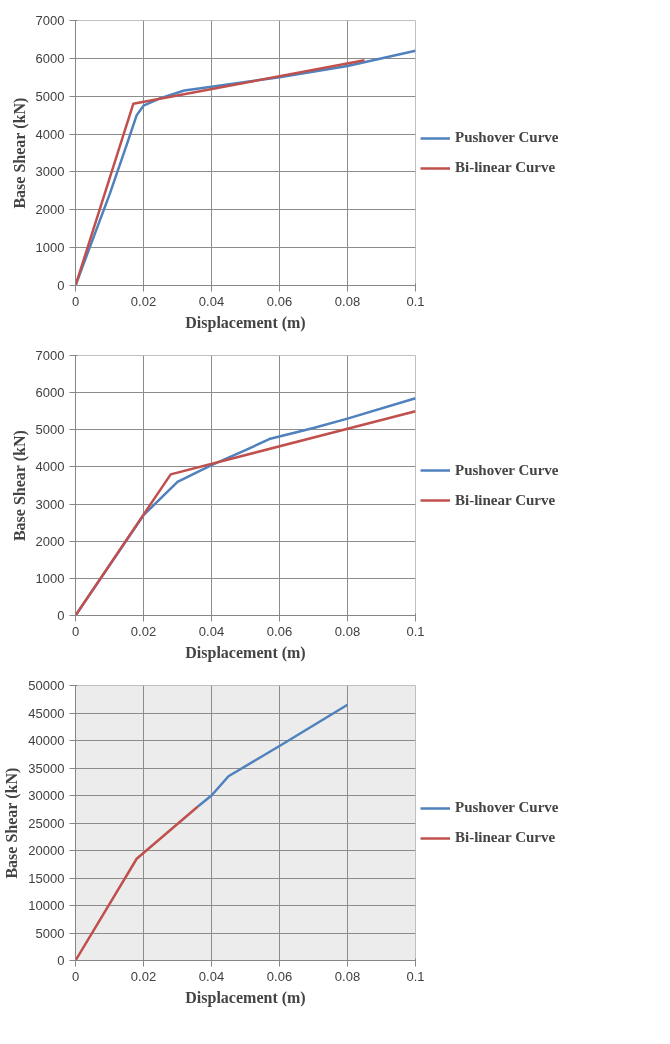 The height and width of the screenshot is (1044, 670). Describe the element at coordinates (46, 878) in the screenshot. I see `y-tick-label: 15000` at that location.